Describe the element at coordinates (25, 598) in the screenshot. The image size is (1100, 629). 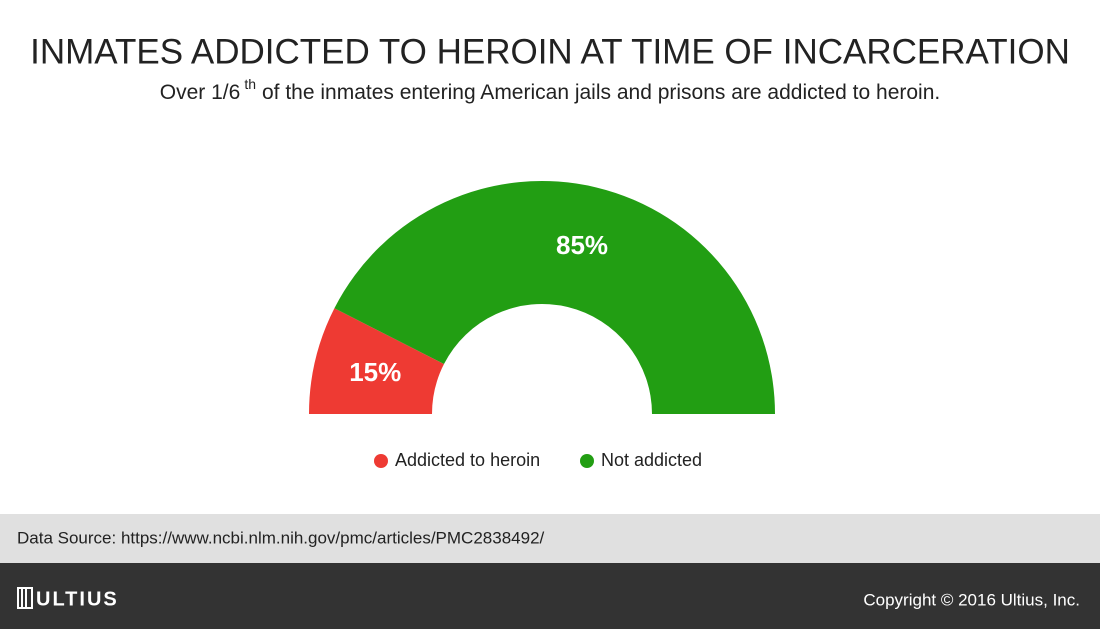
I see `logo-icon` at that location.